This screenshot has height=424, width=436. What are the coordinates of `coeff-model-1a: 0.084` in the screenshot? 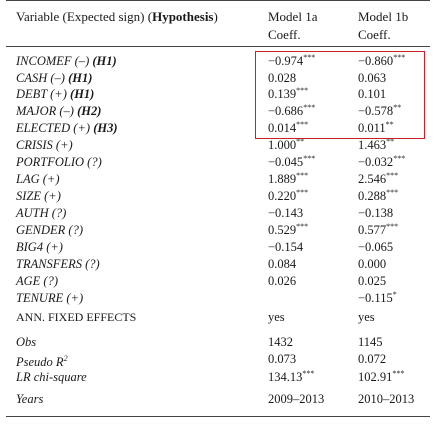 It's located at (282, 264).